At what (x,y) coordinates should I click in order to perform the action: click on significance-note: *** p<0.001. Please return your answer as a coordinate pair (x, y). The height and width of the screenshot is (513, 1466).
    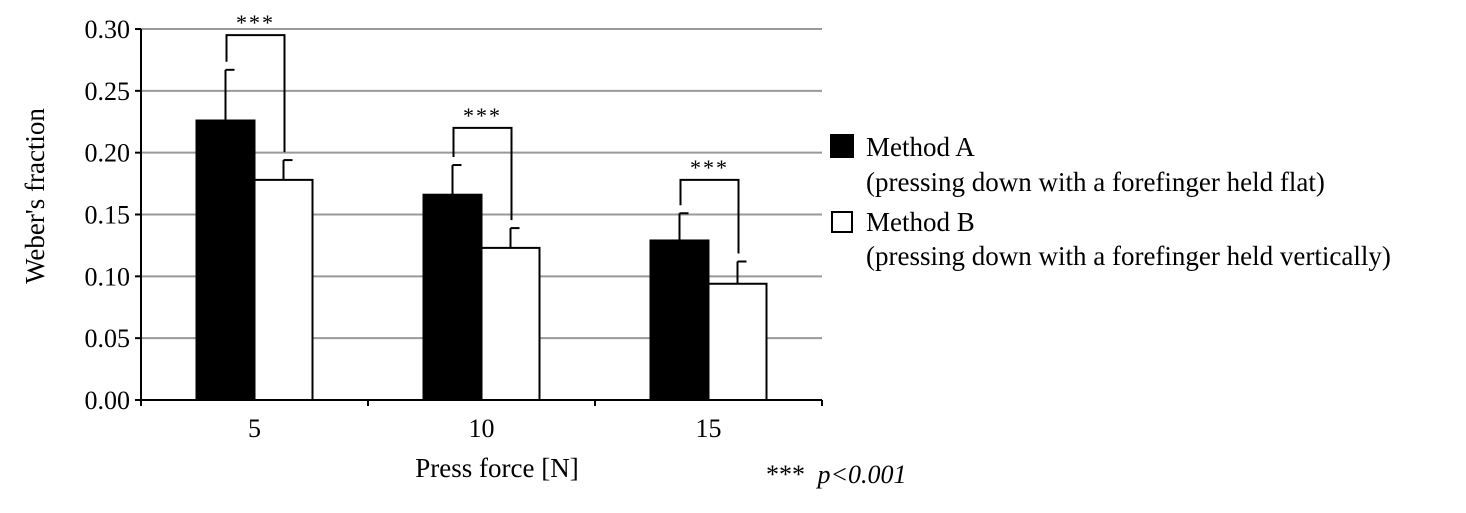
    Looking at the image, I should click on (836, 474).